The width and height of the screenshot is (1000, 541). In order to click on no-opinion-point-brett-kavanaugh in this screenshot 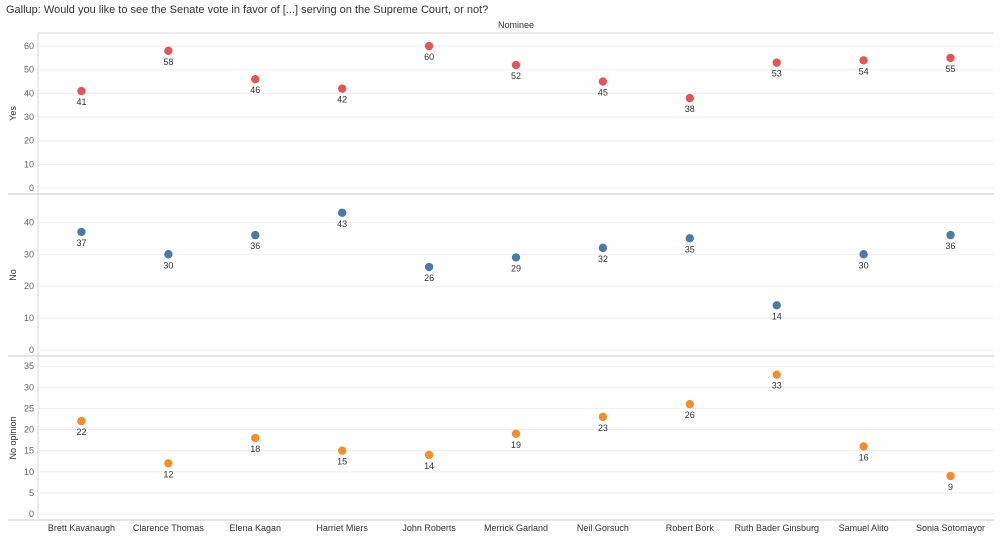, I will do `click(81, 421)`.